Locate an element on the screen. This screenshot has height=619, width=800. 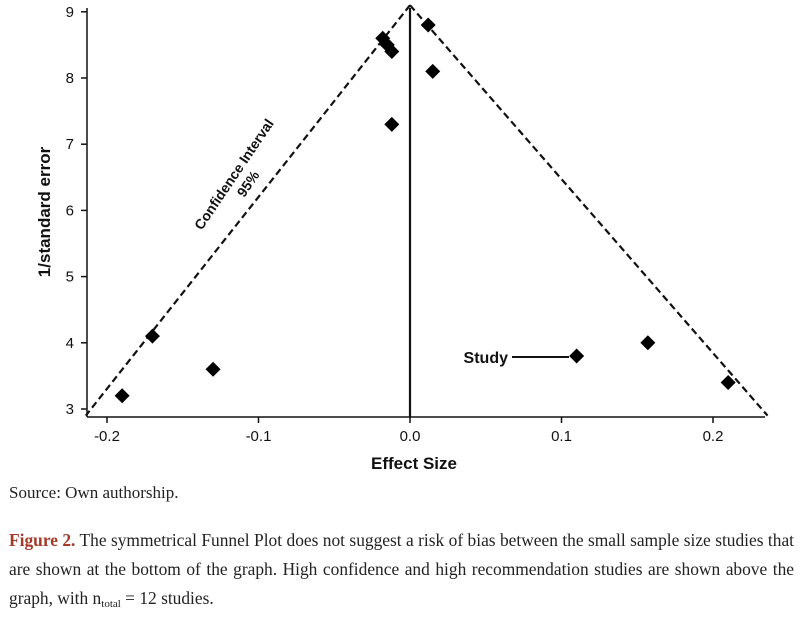
study-label: Study is located at coordinates (486, 358).